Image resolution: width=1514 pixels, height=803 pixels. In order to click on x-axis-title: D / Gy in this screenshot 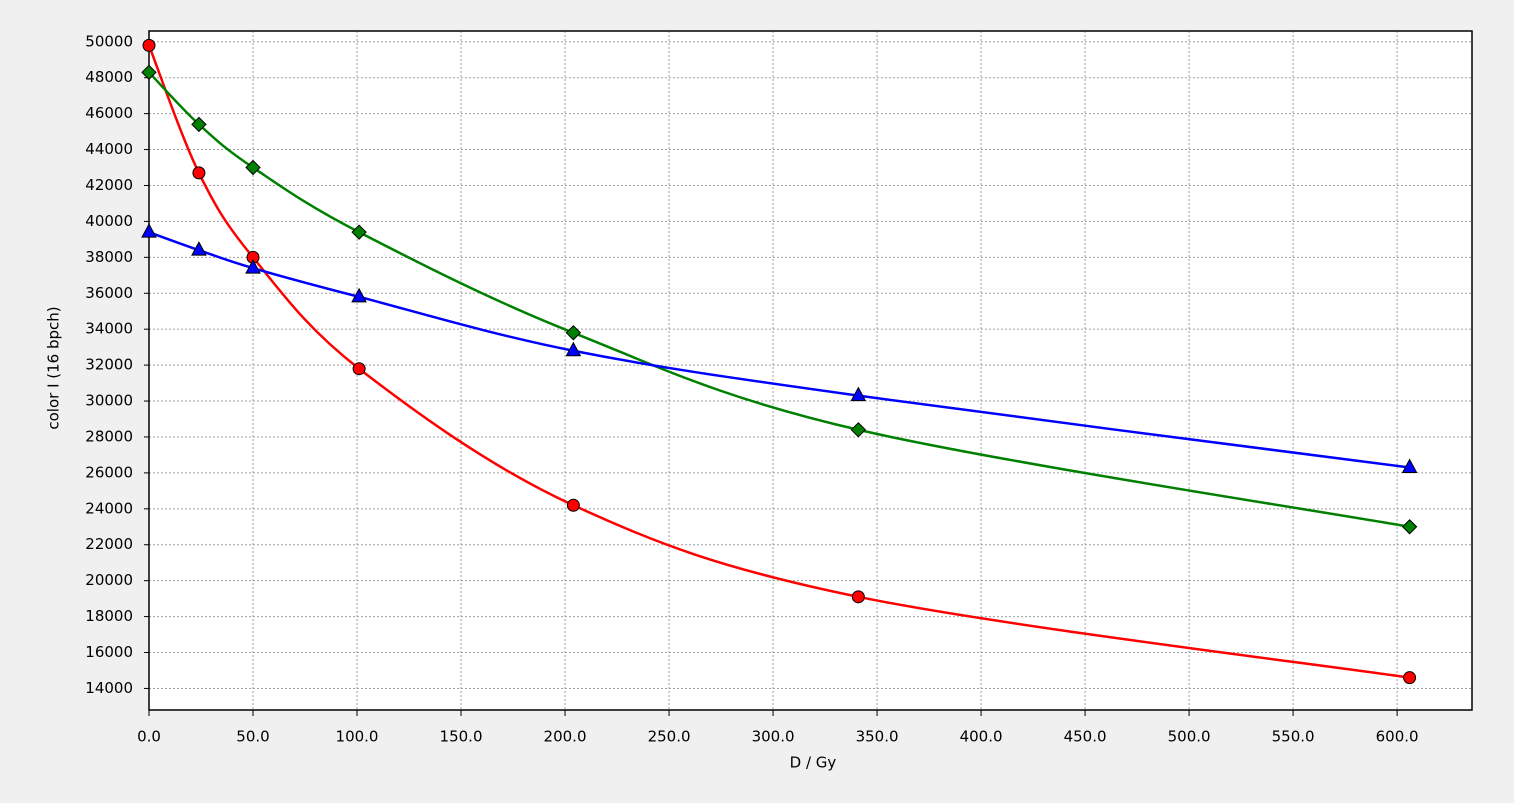, I will do `click(813, 763)`.